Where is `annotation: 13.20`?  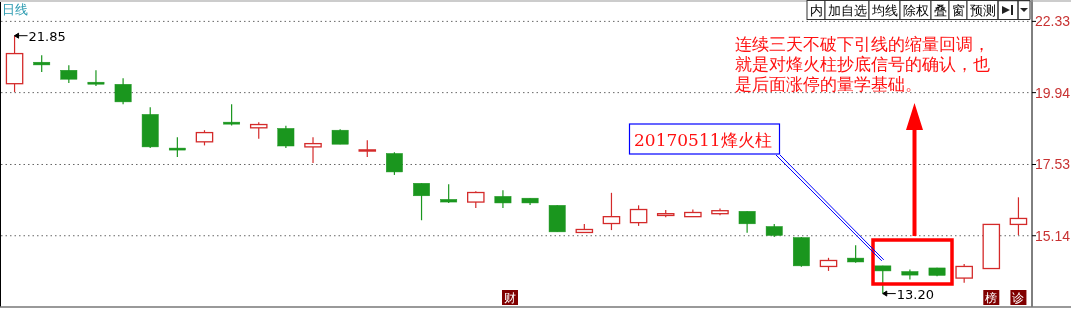 annotation: 13.20 is located at coordinates (915, 294).